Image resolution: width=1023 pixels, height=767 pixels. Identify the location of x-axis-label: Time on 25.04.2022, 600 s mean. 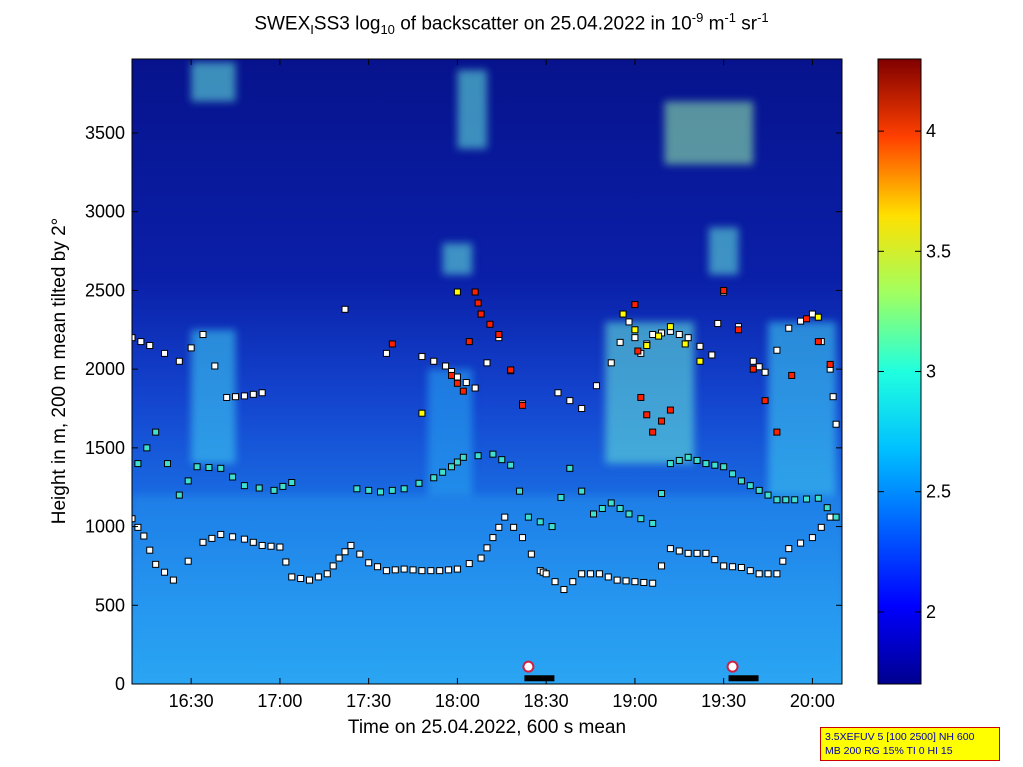
(487, 727).